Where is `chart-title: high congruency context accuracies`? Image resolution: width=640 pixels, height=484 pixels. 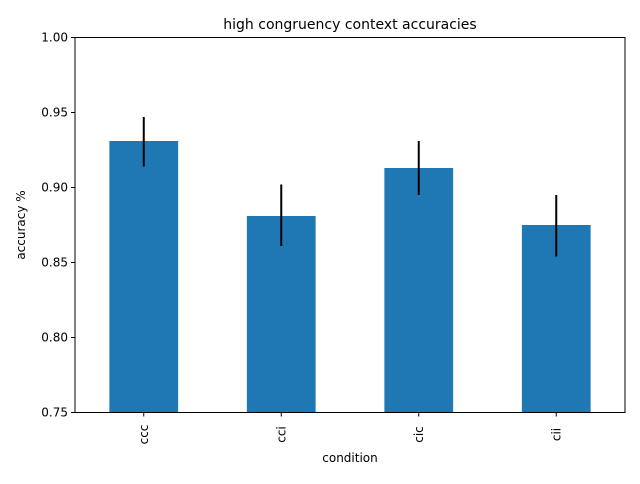
chart-title: high congruency context accuracies is located at coordinates (349, 25).